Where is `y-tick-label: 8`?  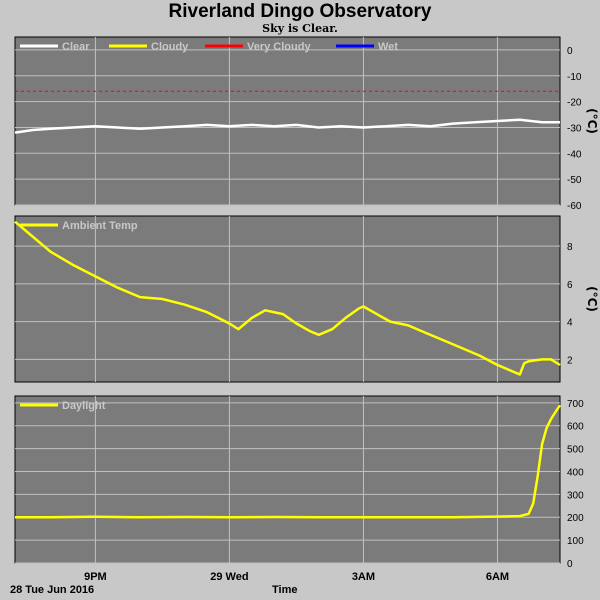
y-tick-label: 8 is located at coordinates (570, 247).